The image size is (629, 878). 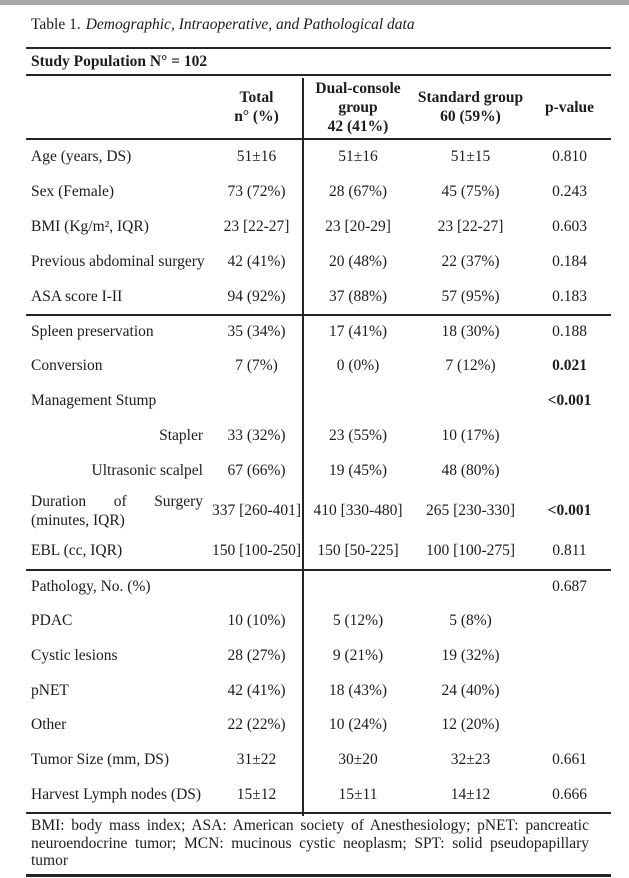 What do you see at coordinates (78, 520) in the screenshot?
I see `row-label-line2: (minutes, IQR)` at bounding box center [78, 520].